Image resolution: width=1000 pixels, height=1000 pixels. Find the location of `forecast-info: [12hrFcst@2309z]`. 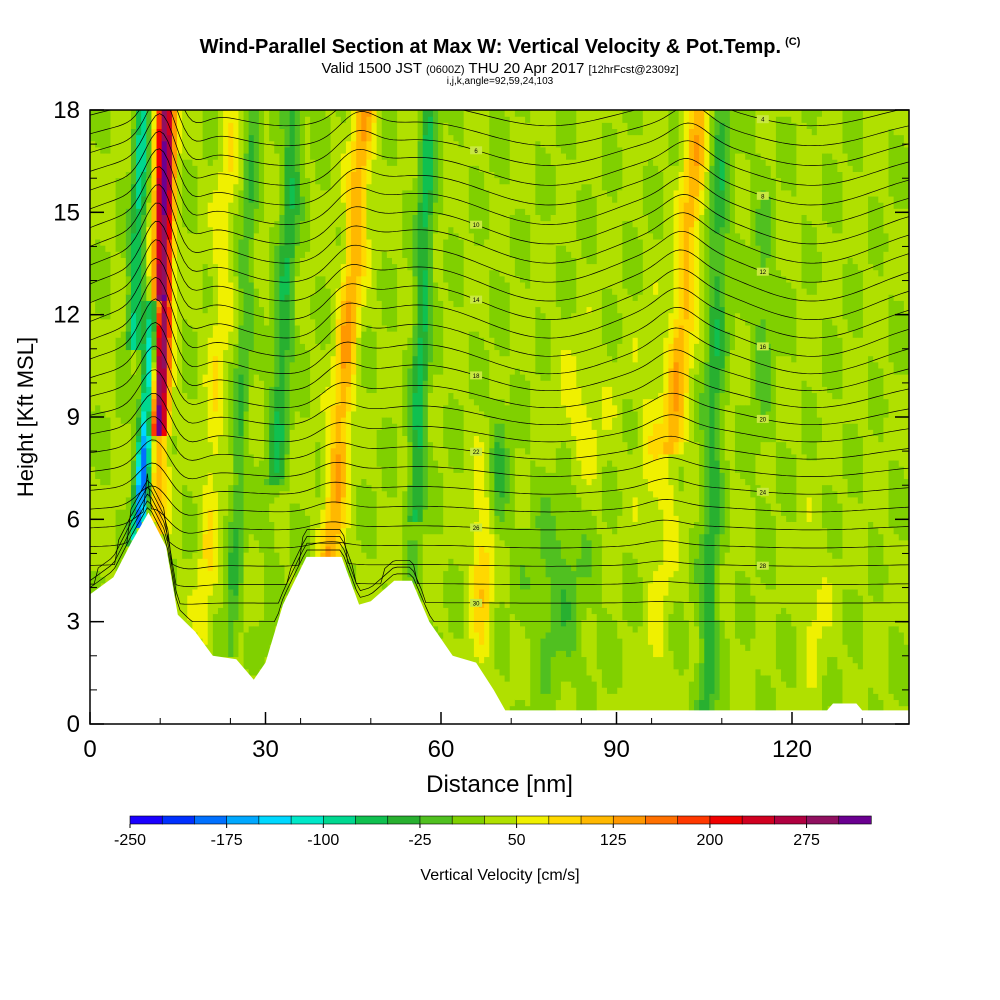

forecast-info: [12hrFcst@2309z] is located at coordinates (633, 70).